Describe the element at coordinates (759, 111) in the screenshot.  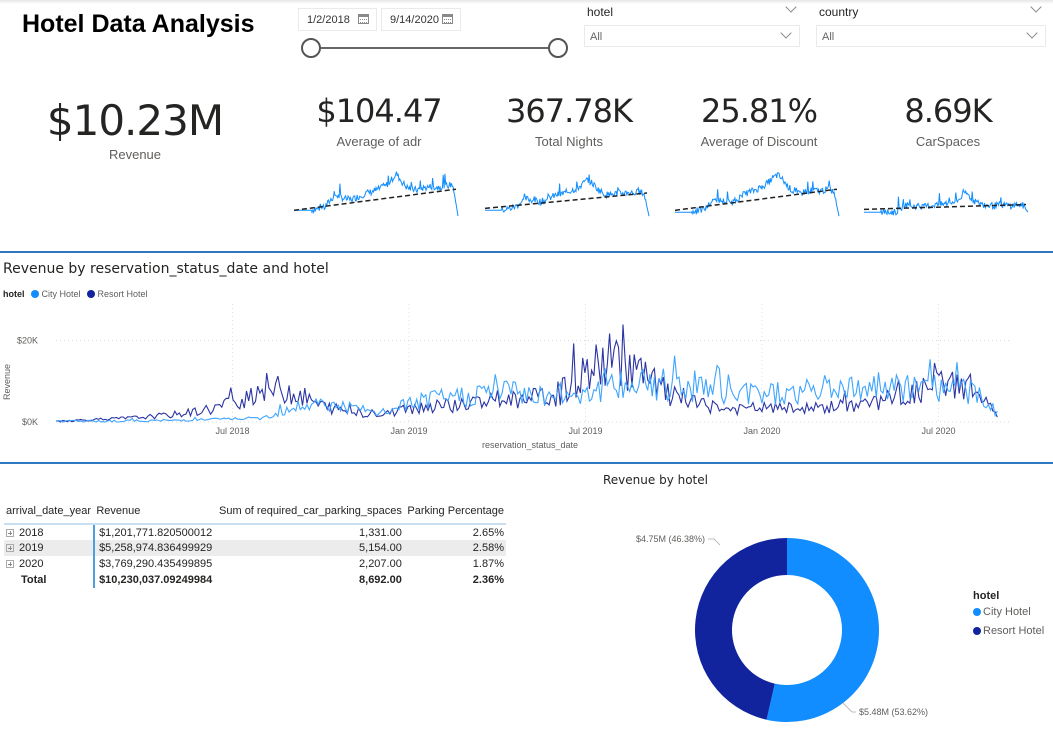
I see `kpi-value: 25.81%` at that location.